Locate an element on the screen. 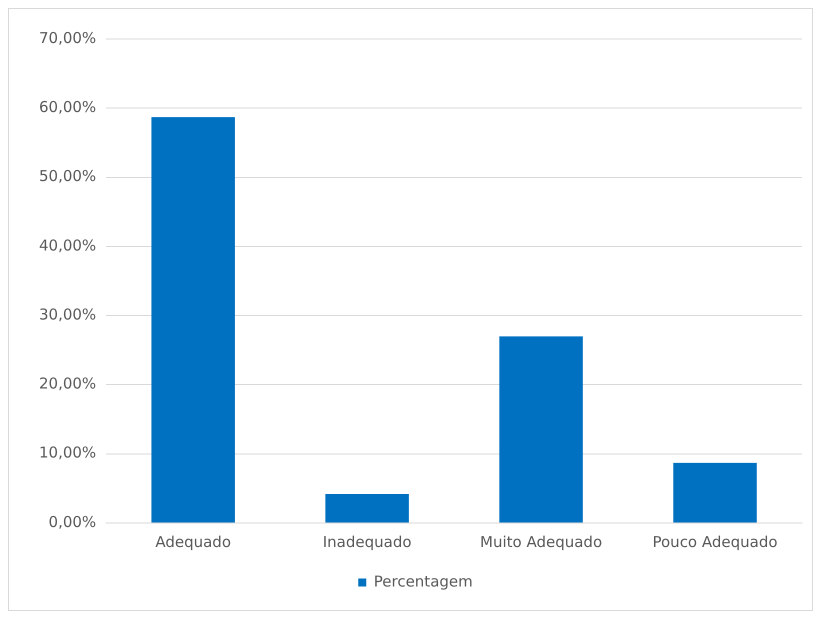 The width and height of the screenshot is (823, 621). x-tick-label: Pouco Adequado is located at coordinates (715, 541).